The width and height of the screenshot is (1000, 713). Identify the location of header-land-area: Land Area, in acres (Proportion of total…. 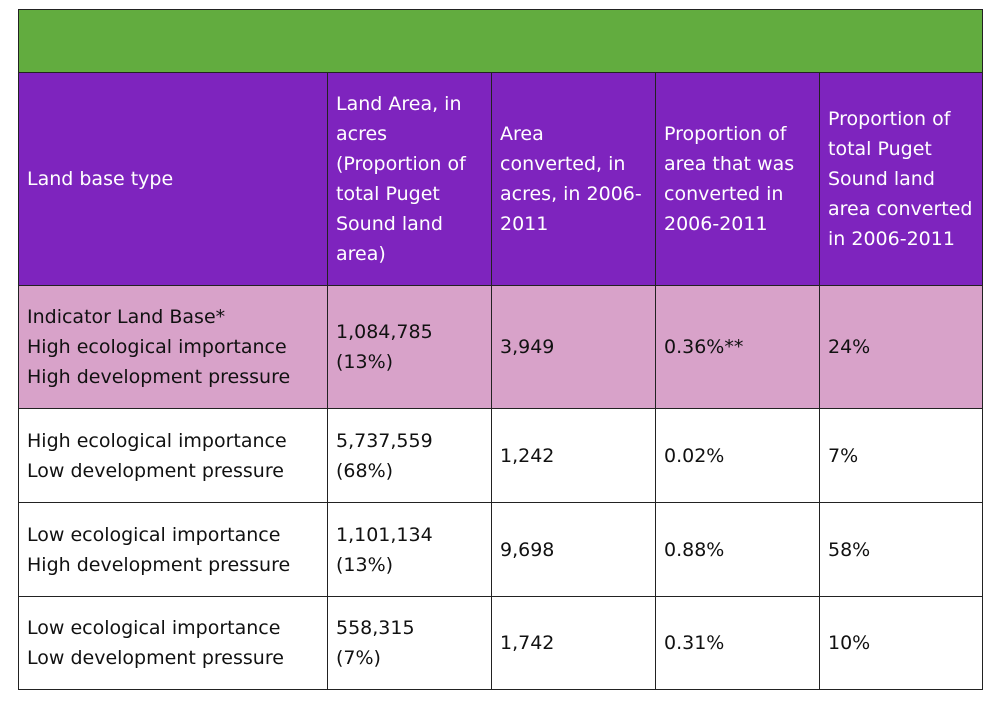
(409, 179).